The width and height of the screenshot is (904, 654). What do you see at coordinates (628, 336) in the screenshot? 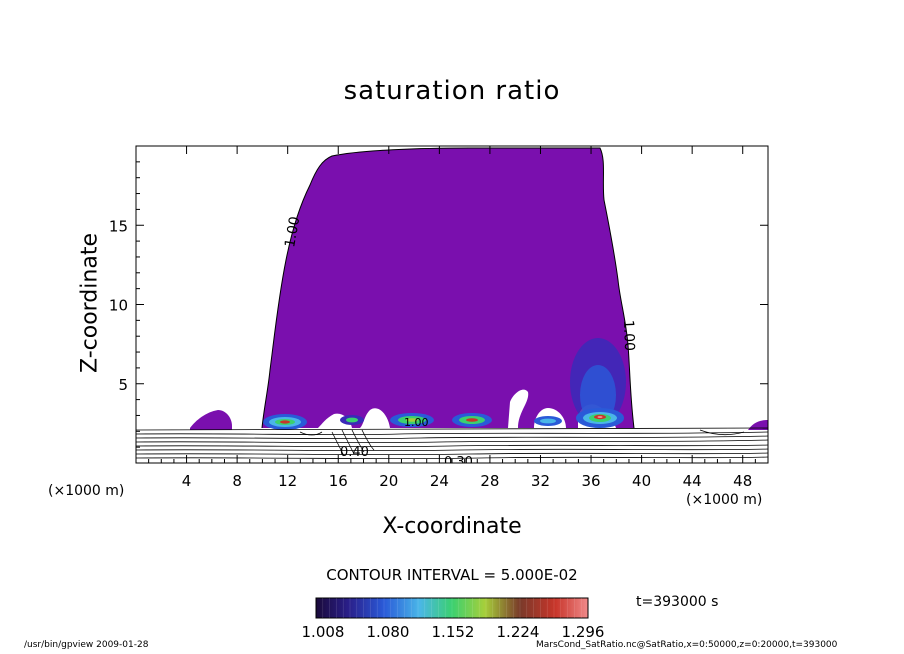
I see `contour-label-2: 1.00` at bounding box center [628, 336].